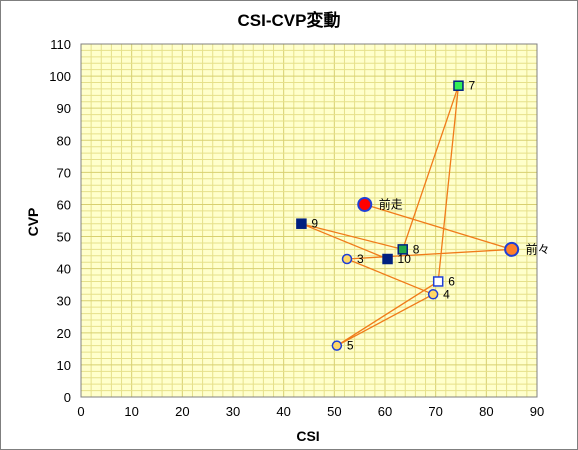 Image resolution: width=578 pixels, height=450 pixels. I want to click on y-tick-label: 70, so click(64, 172).